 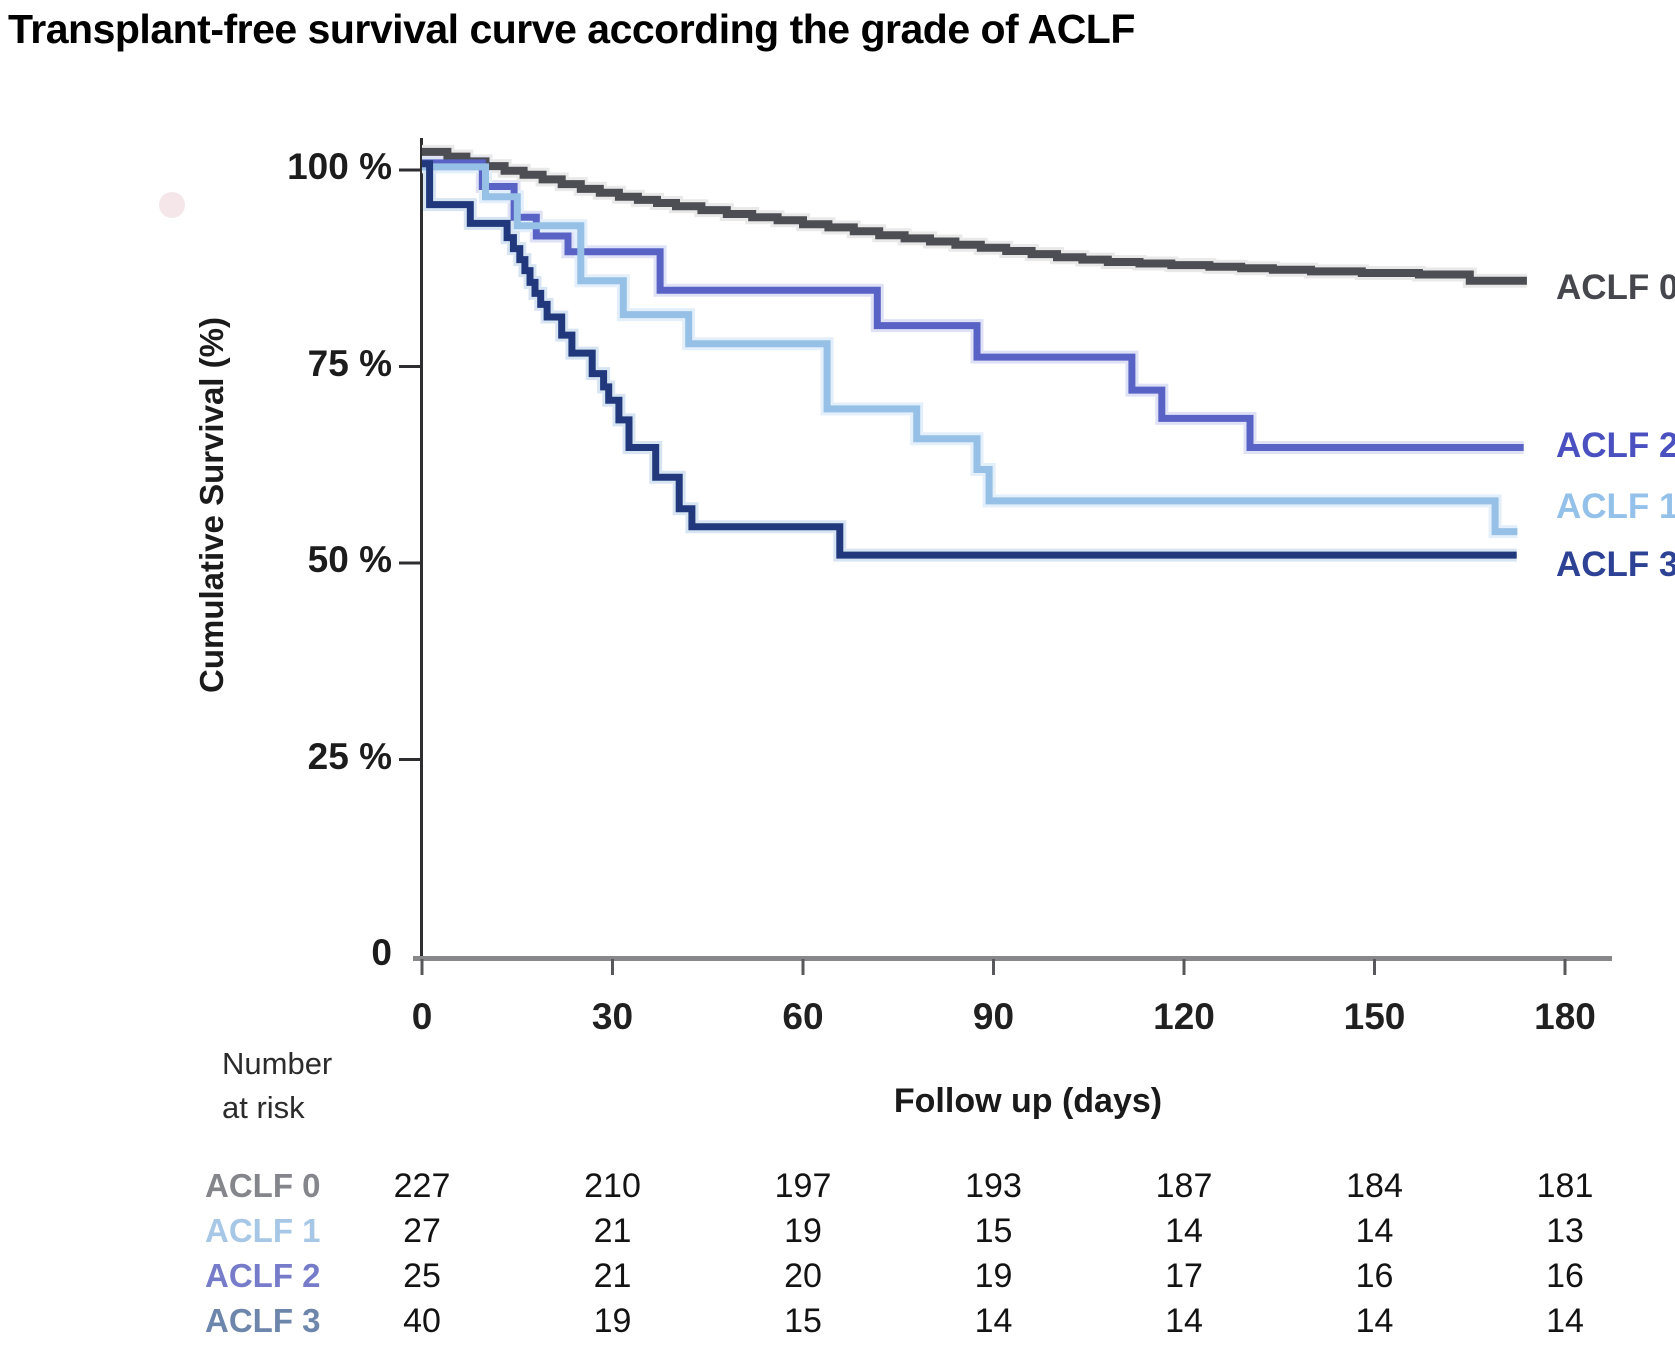 I want to click on risk-value: 20, so click(x=803, y=1276).